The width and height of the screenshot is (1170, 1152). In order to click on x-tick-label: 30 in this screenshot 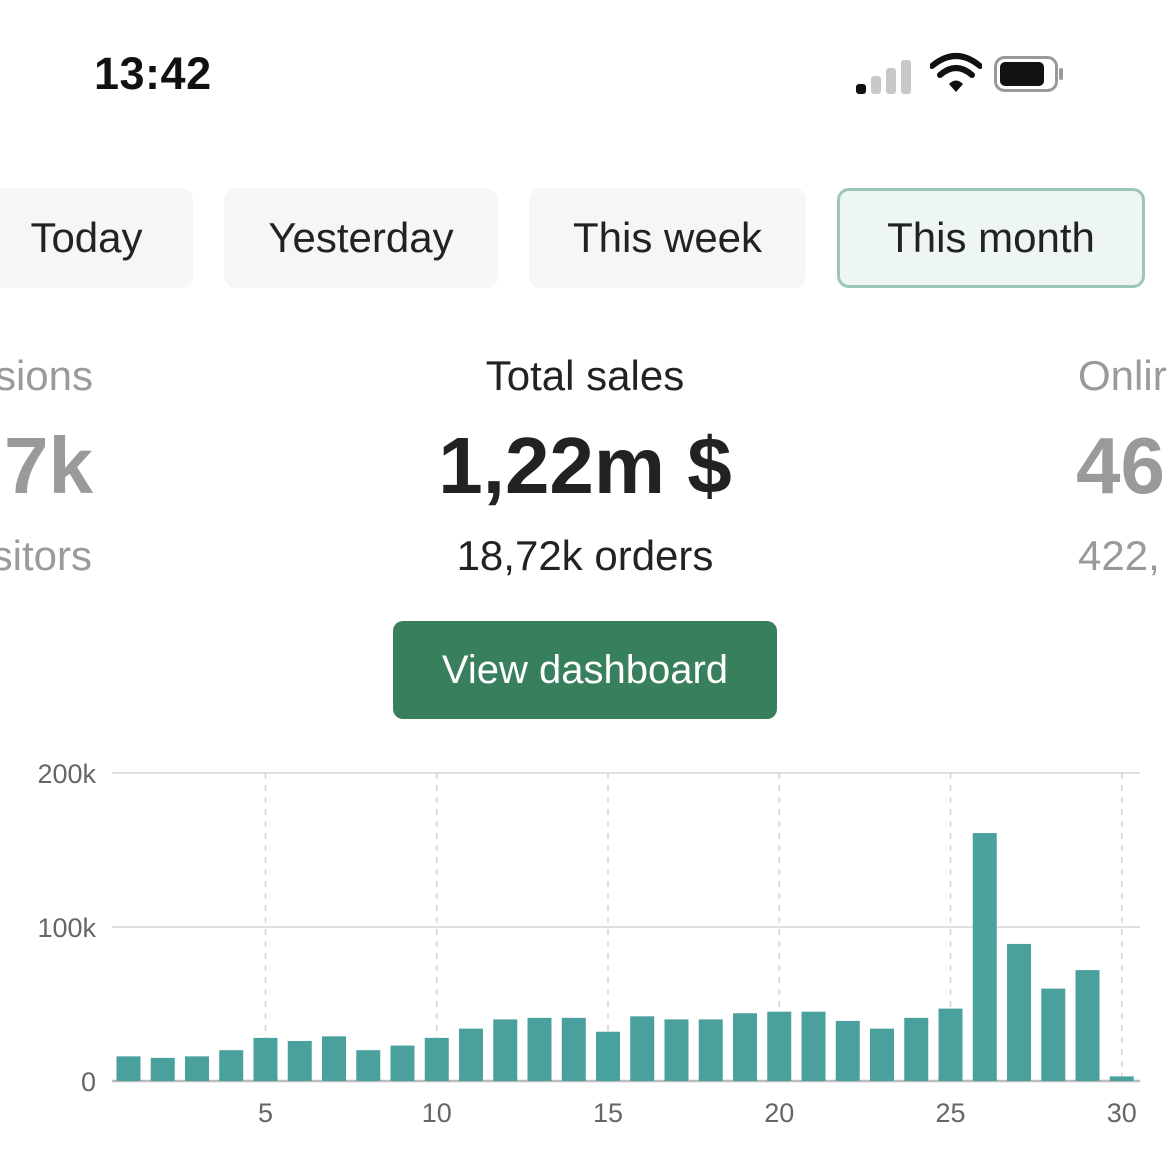, I will do `click(1122, 1113)`.